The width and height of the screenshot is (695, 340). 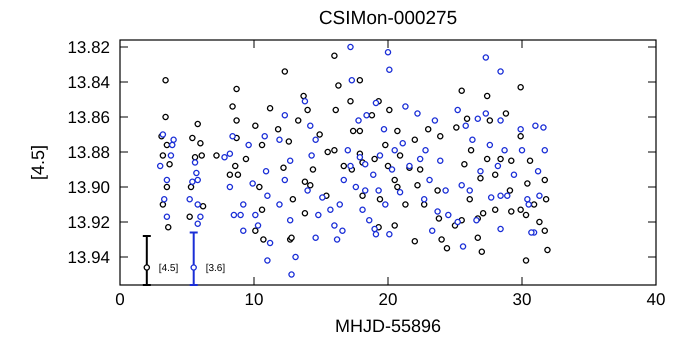 I want to click on x-tick-label: 40, so click(x=656, y=299).